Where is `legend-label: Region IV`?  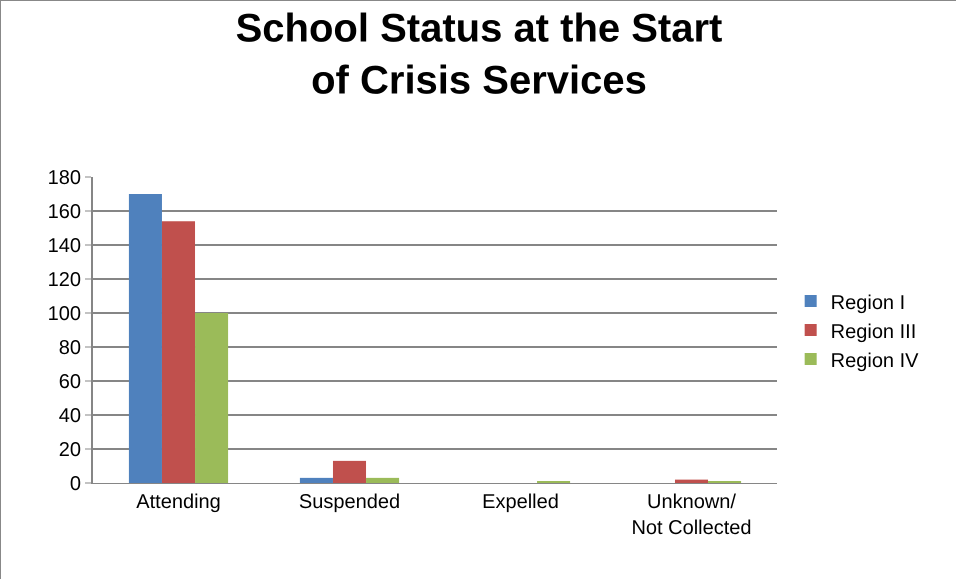 legend-label: Region IV is located at coordinates (875, 361).